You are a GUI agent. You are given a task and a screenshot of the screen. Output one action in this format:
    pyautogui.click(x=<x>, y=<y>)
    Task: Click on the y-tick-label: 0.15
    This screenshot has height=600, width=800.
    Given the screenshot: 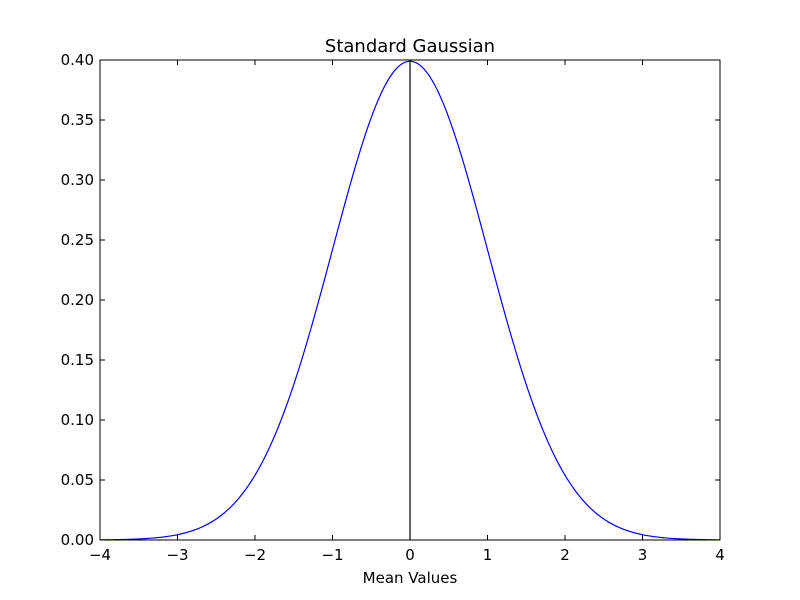 What is the action you would take?
    pyautogui.click(x=77, y=360)
    